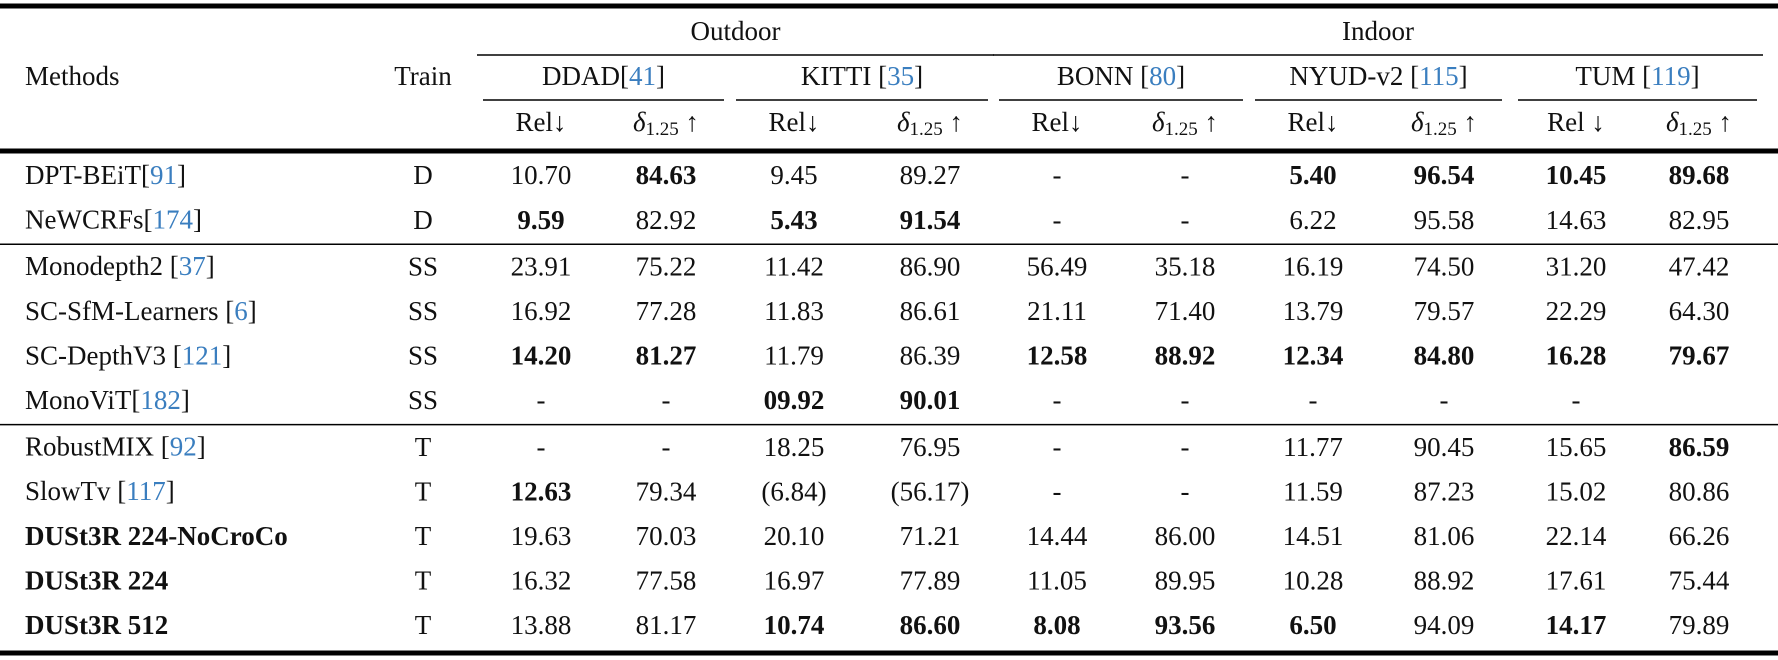  Describe the element at coordinates (1057, 311) in the screenshot. I see `cell-value: 21.11` at that location.